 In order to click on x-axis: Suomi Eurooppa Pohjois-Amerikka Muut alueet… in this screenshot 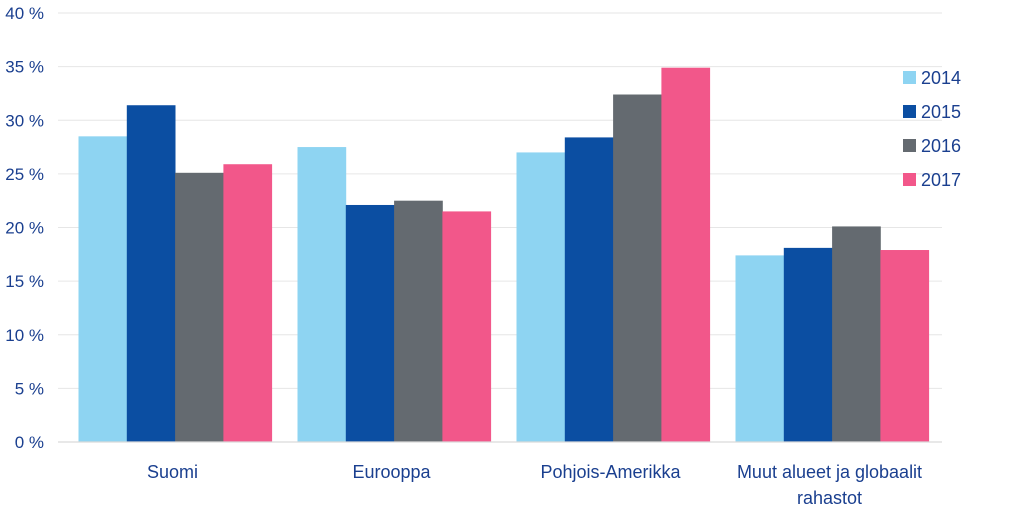, I will do `click(500, 474)`.